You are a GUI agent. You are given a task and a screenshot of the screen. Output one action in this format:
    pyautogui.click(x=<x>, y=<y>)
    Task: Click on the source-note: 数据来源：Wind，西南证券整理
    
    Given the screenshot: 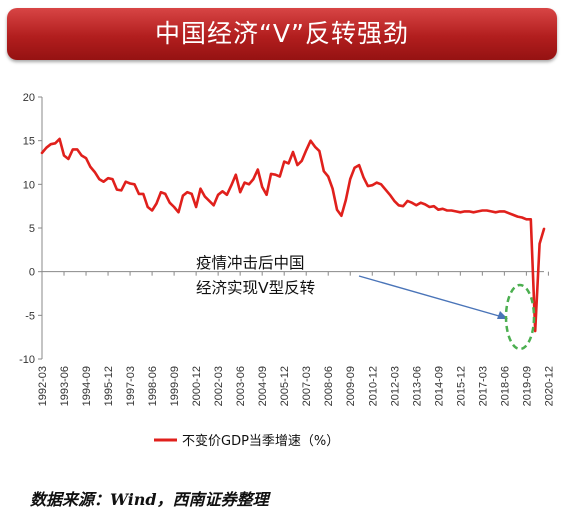 What is the action you would take?
    pyautogui.click(x=149, y=499)
    